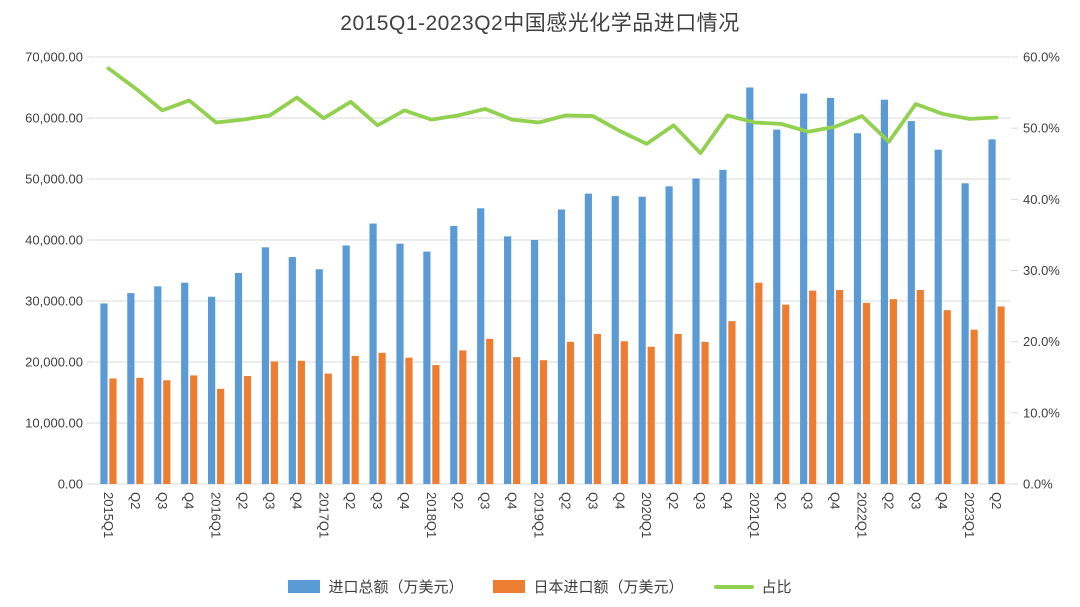  Describe the element at coordinates (752, 586) in the screenshot. I see `legend-item-ratio: 占比` at that location.